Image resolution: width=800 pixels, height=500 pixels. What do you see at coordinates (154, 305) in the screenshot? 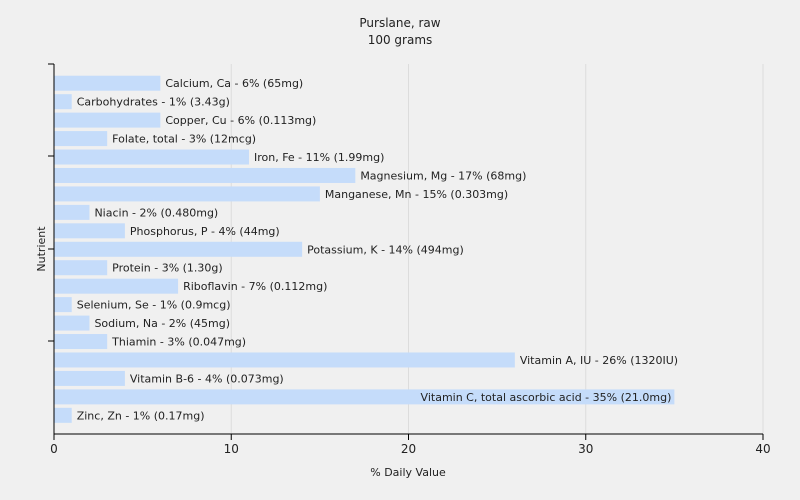
I see `bar-data-label: Selenium, Se - 1% (0.9mcg)` at bounding box center [154, 305].